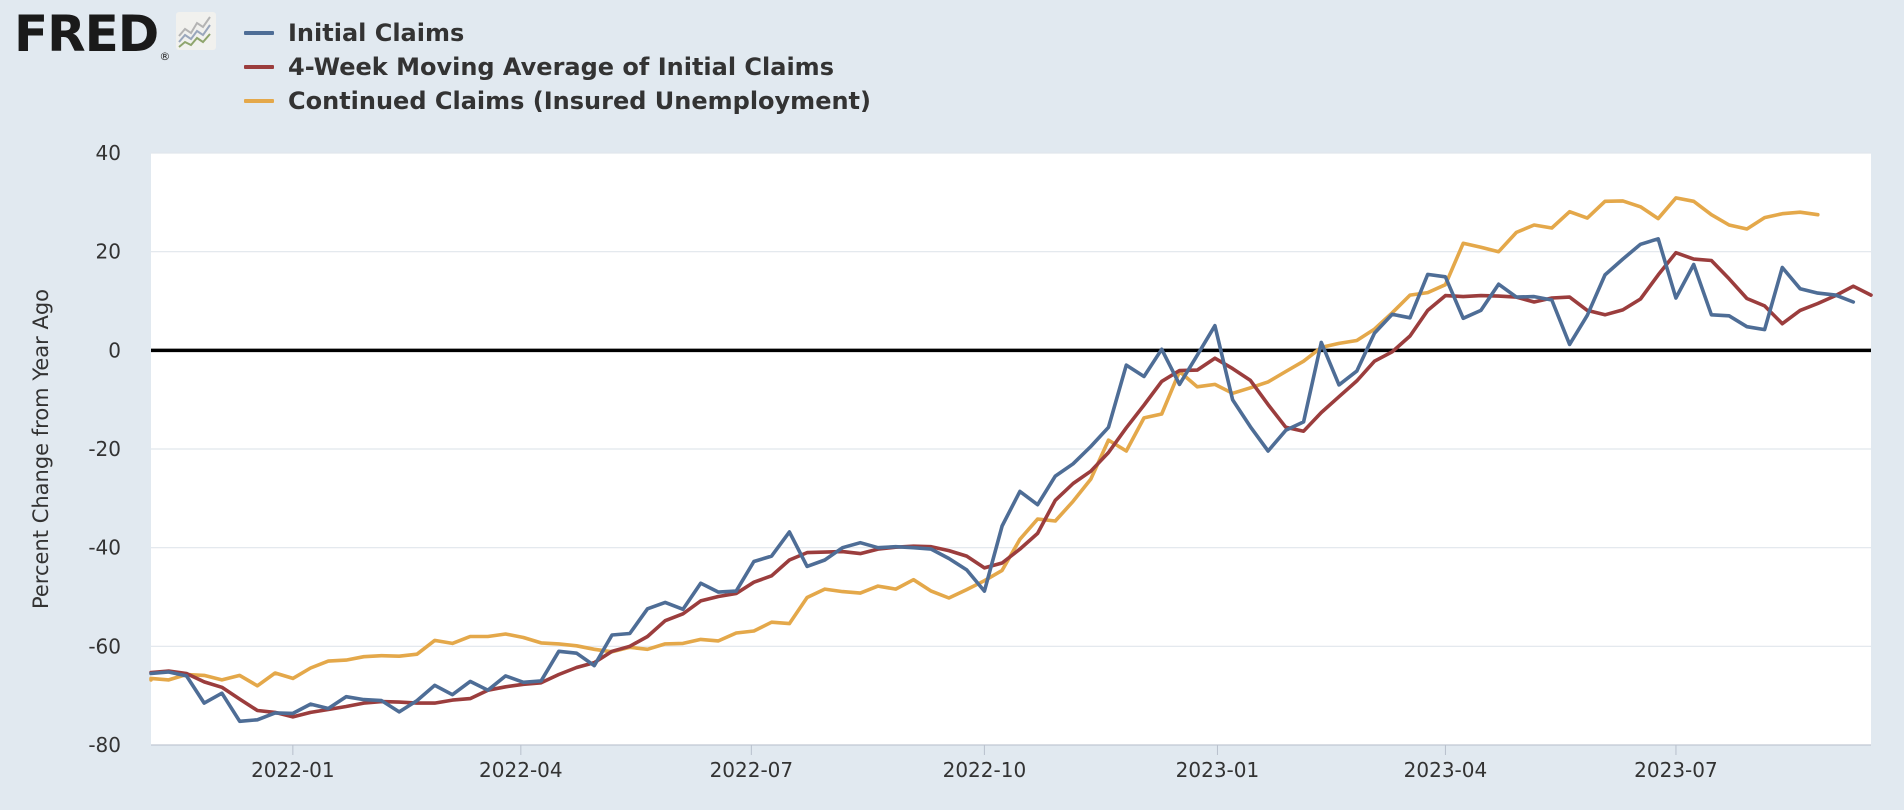  Describe the element at coordinates (752, 770) in the screenshot. I see `x-tick-label: 2022-07` at that location.